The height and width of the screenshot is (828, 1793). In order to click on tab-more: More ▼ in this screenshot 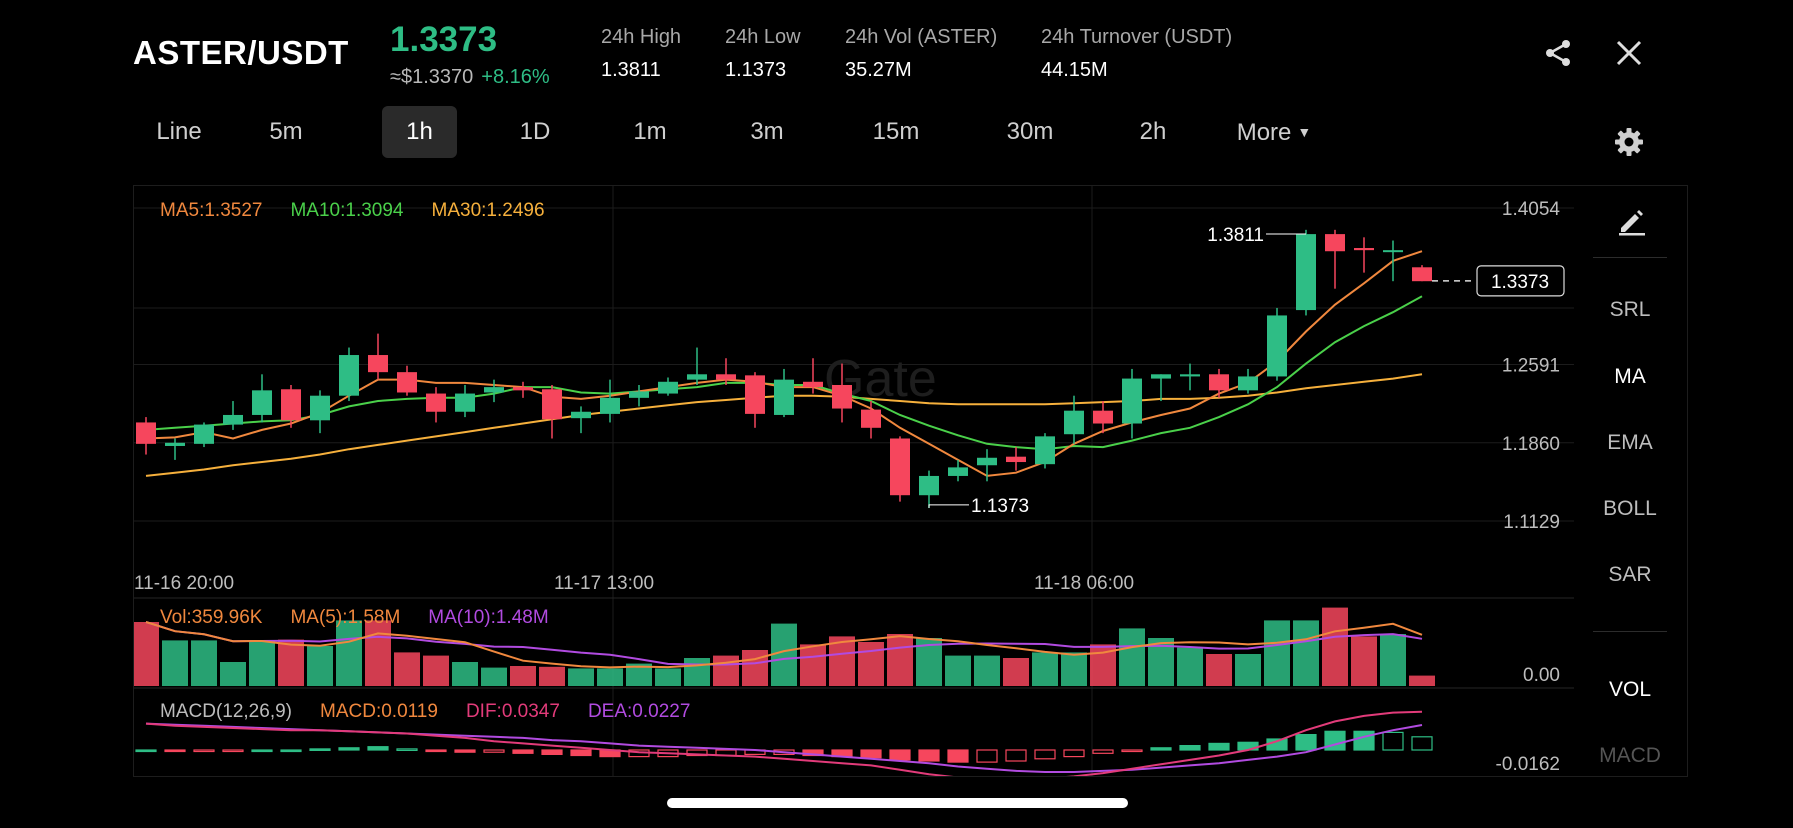, I will do `click(1274, 132)`.